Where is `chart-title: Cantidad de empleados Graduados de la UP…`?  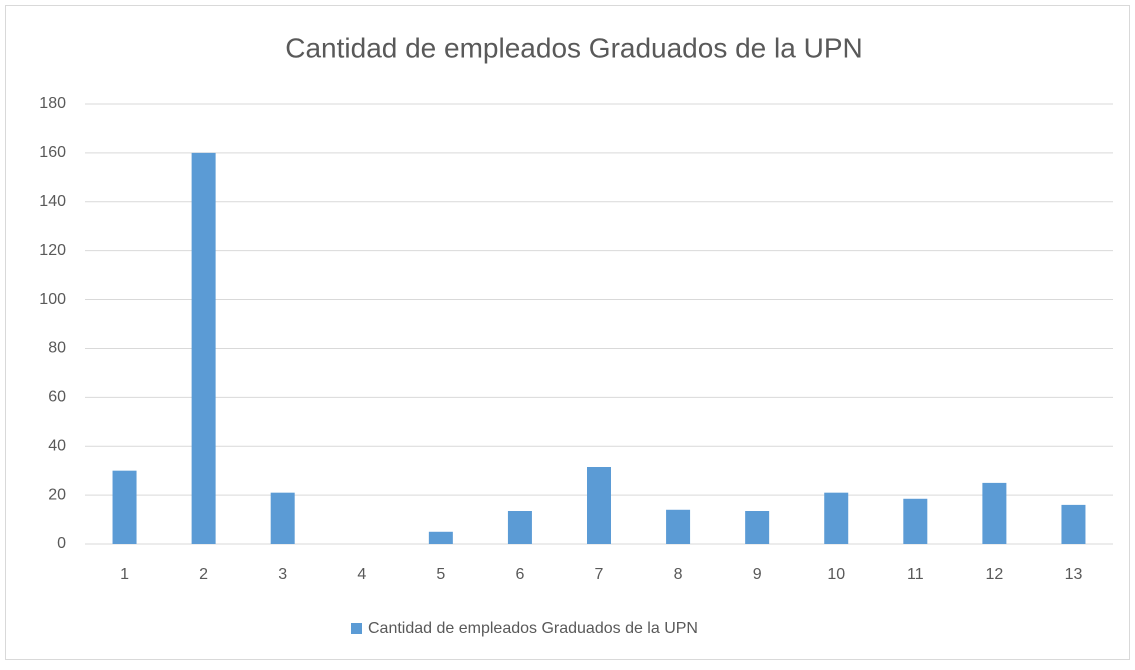 chart-title: Cantidad de empleados Graduados de la UP… is located at coordinates (573, 47).